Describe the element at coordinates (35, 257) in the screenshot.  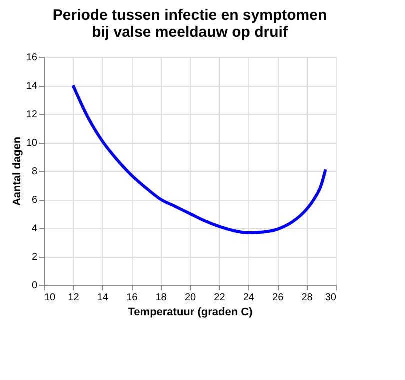
I see `y-tick-label: 2` at that location.